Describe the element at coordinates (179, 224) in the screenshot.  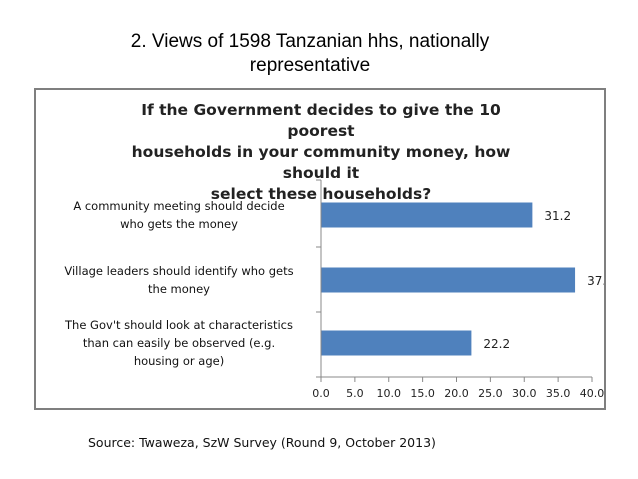
I see `category-label-1-line-2: who gets the money` at that location.